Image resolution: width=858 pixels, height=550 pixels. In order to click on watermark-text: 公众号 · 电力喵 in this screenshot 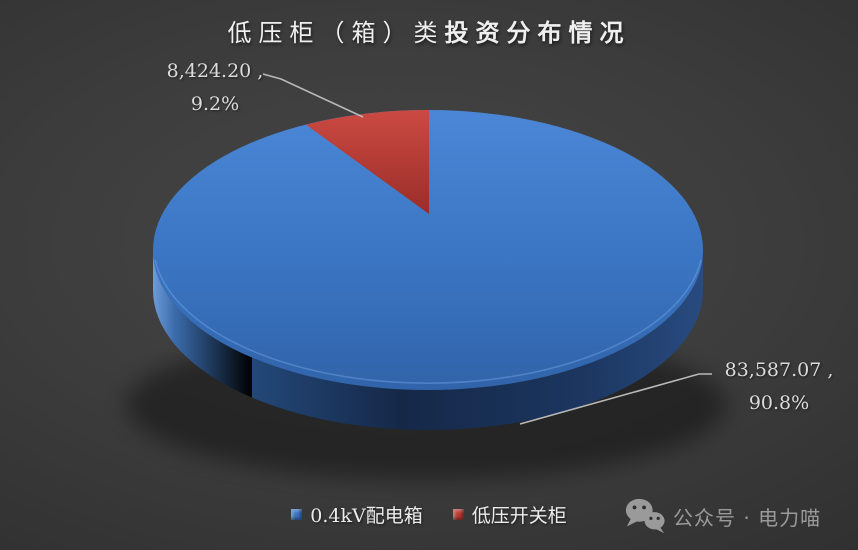, I will do `click(747, 517)`.